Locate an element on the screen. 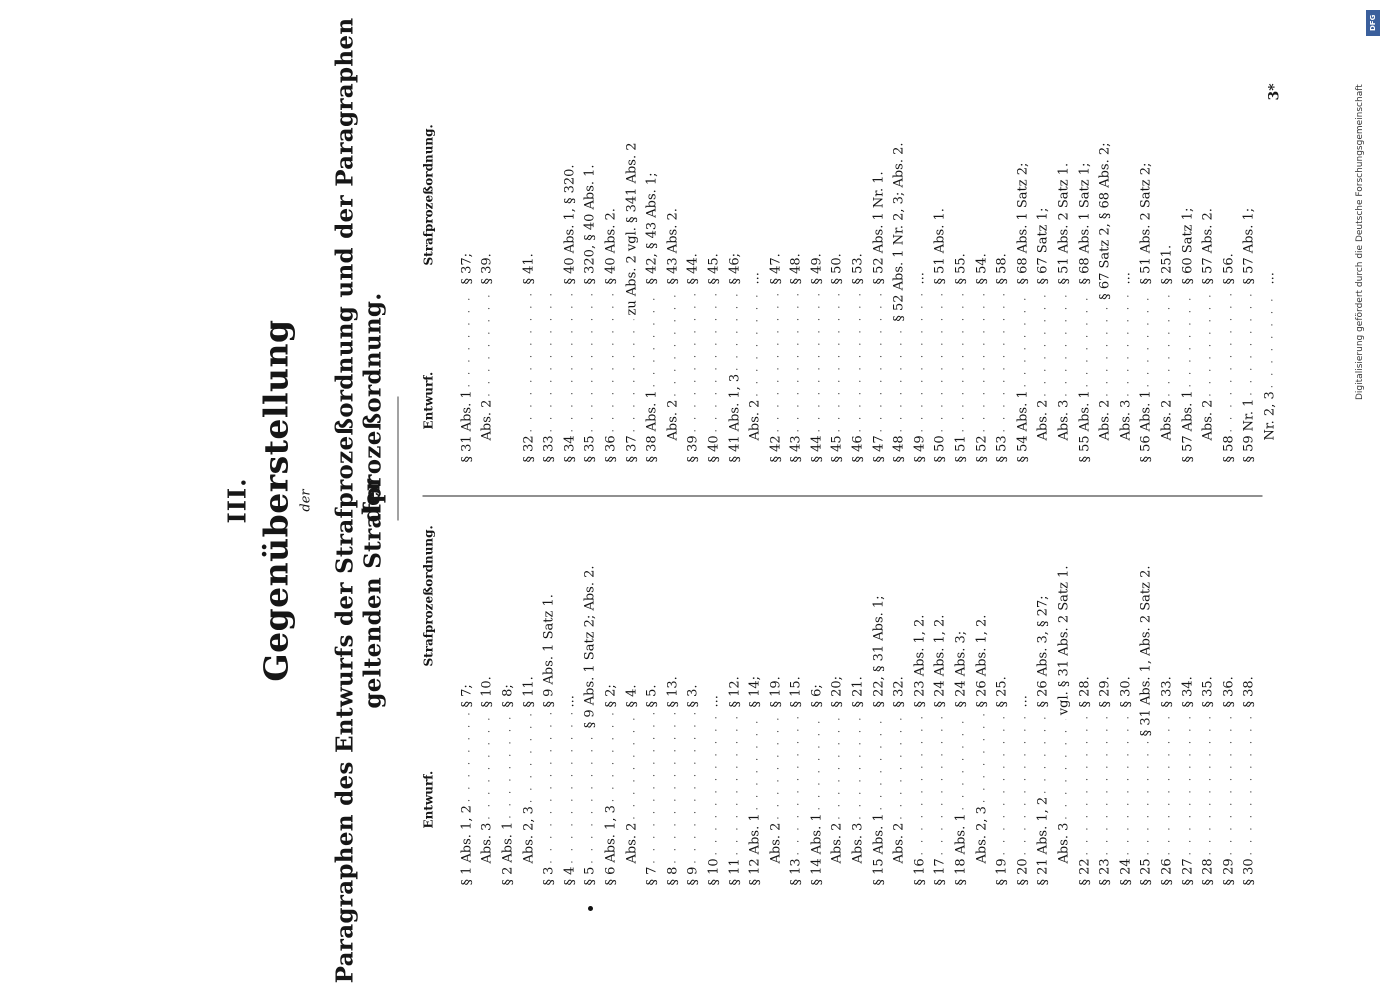 Image resolution: width=1383 pixels, height=1000 pixels. entwurf-paragraph: § 31 is located at coordinates (466, 448).